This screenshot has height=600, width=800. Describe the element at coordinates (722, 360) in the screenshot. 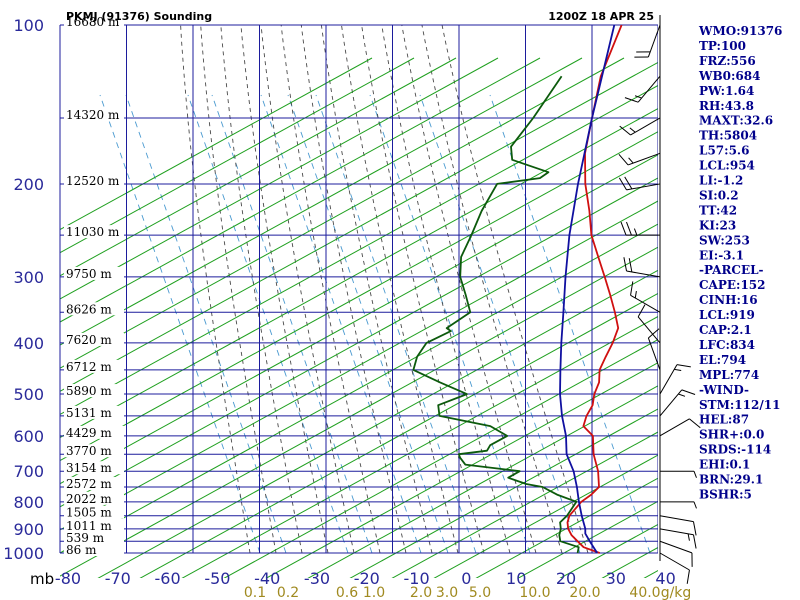

I see `index-line: EL:794` at that location.